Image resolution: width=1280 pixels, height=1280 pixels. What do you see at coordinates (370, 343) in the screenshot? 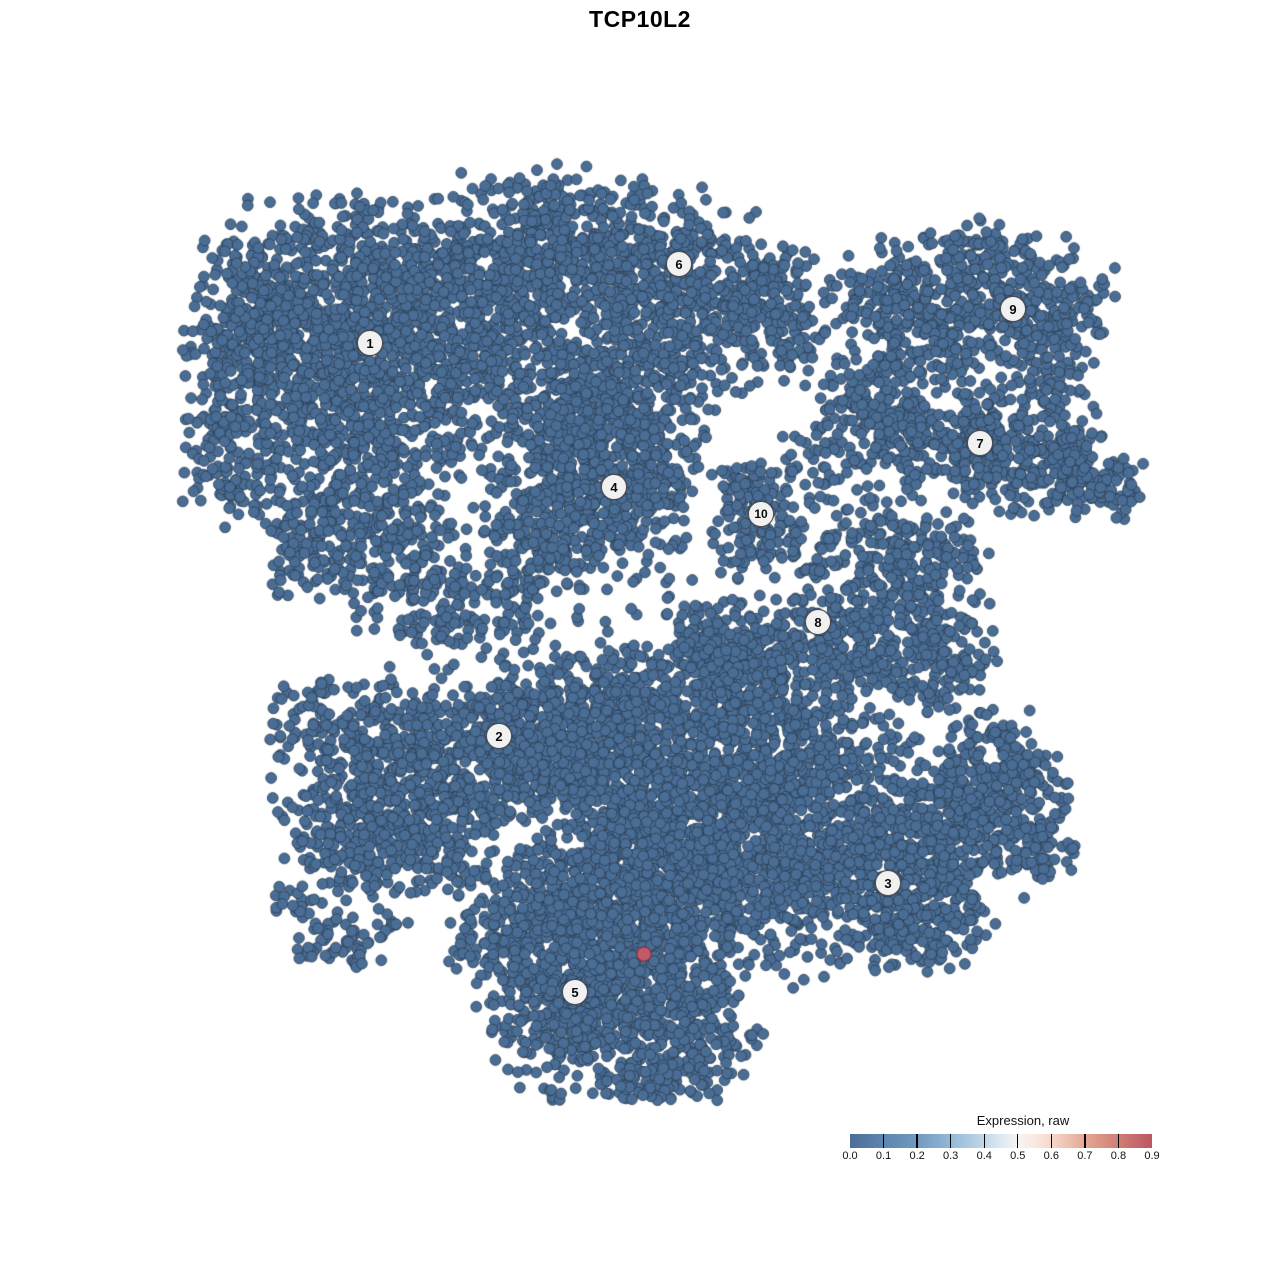
I see `cluster-label-1: 1` at bounding box center [370, 343].